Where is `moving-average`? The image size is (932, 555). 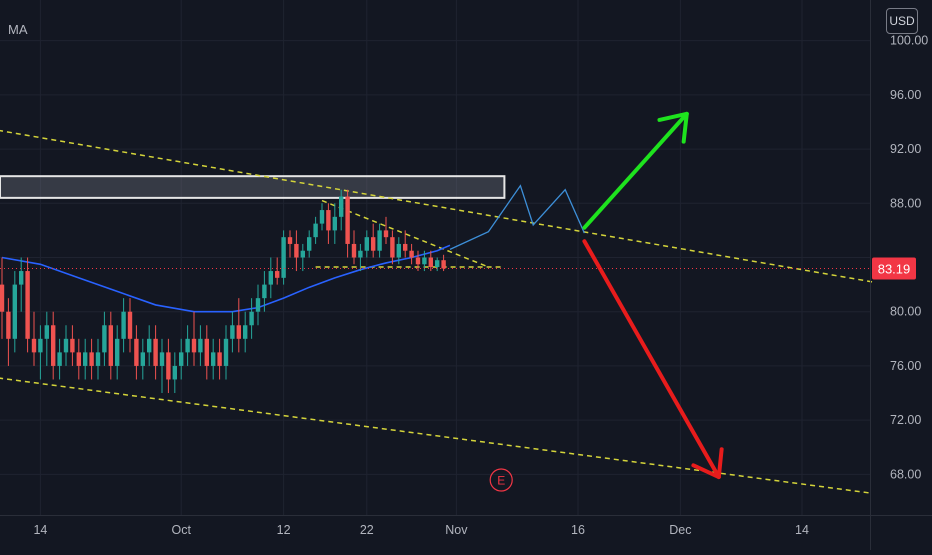 moving-average is located at coordinates (226, 278).